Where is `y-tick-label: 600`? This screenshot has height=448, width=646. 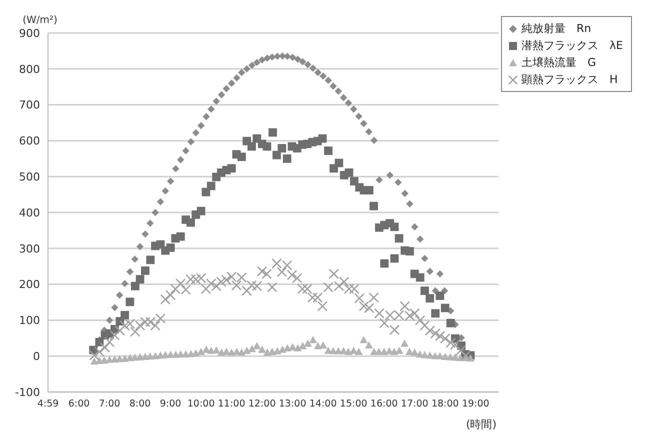
y-tick-label: 600 is located at coordinates (29, 141).